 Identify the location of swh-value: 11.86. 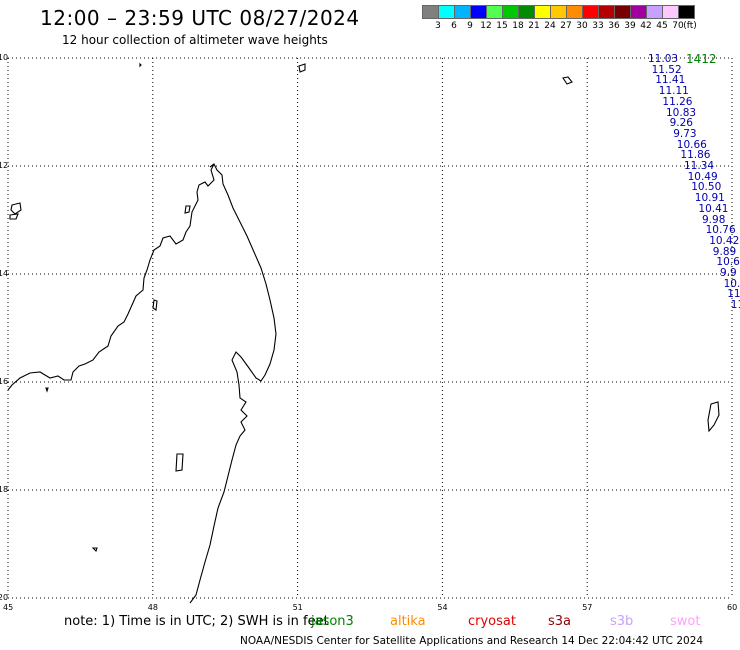
(695, 155).